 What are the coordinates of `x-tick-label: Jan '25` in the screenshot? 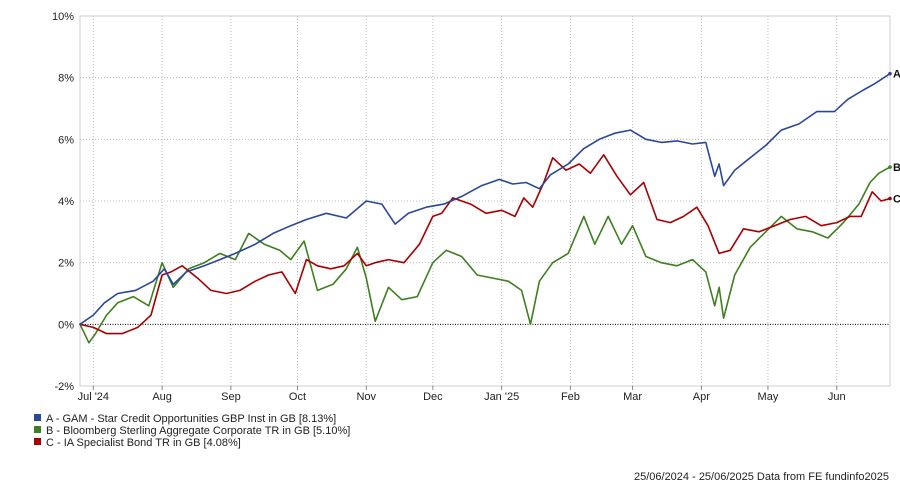 It's located at (501, 397).